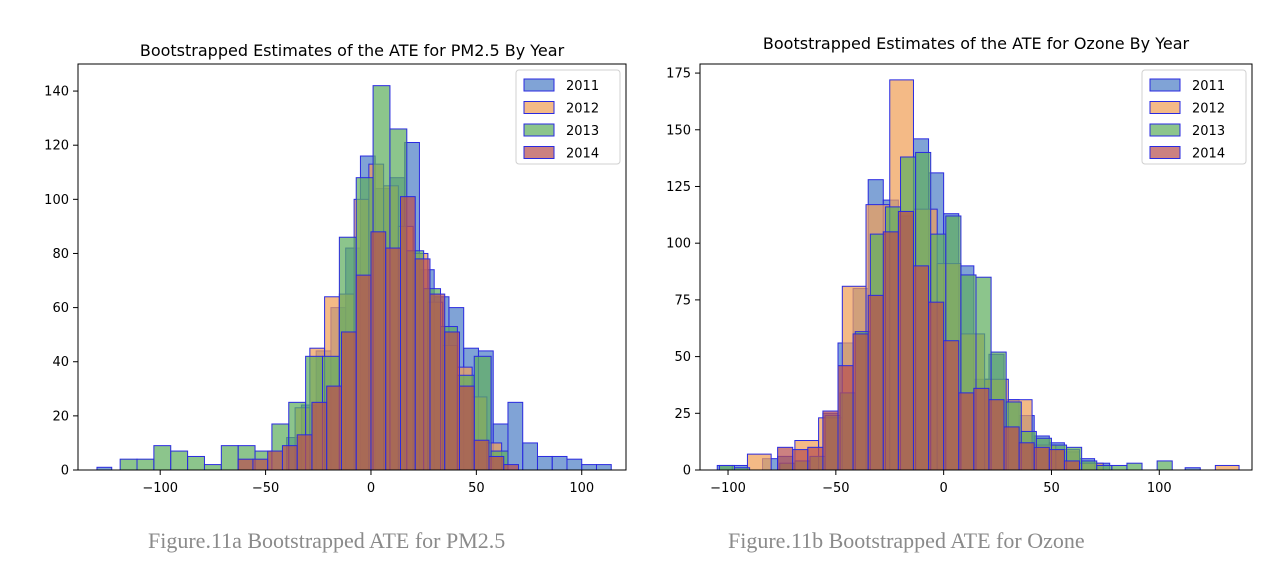 Image resolution: width=1280 pixels, height=578 pixels. I want to click on y-tick-label: 20, so click(60, 416).